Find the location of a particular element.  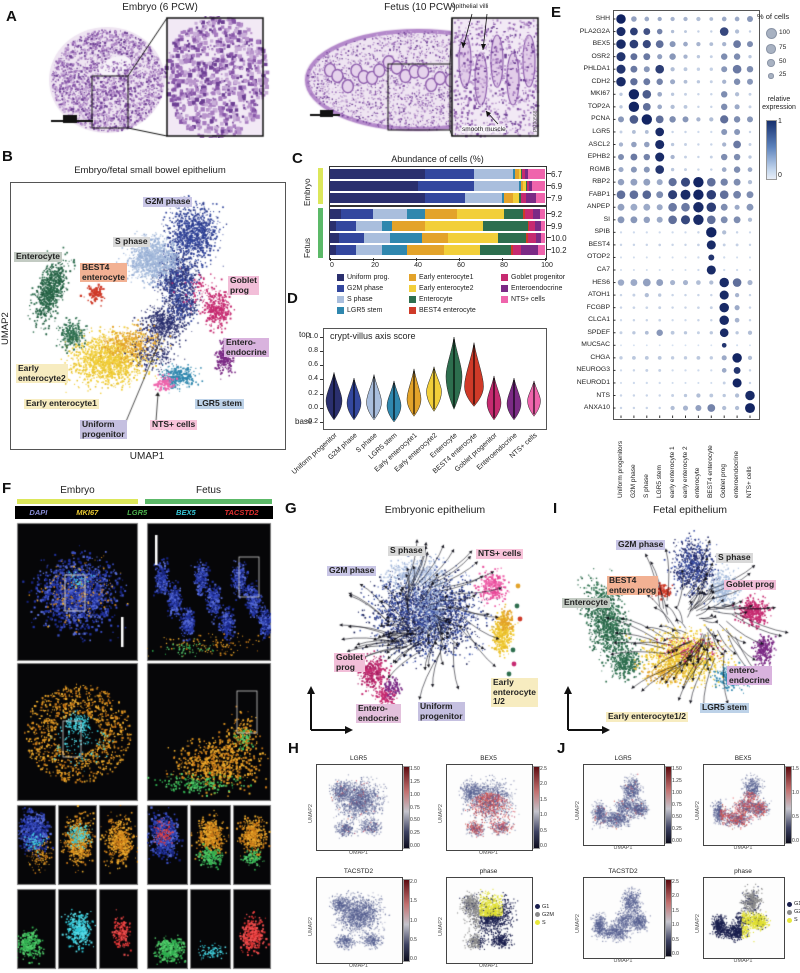

panel-c-title: Abundance of cells (%) is located at coordinates (437, 159).